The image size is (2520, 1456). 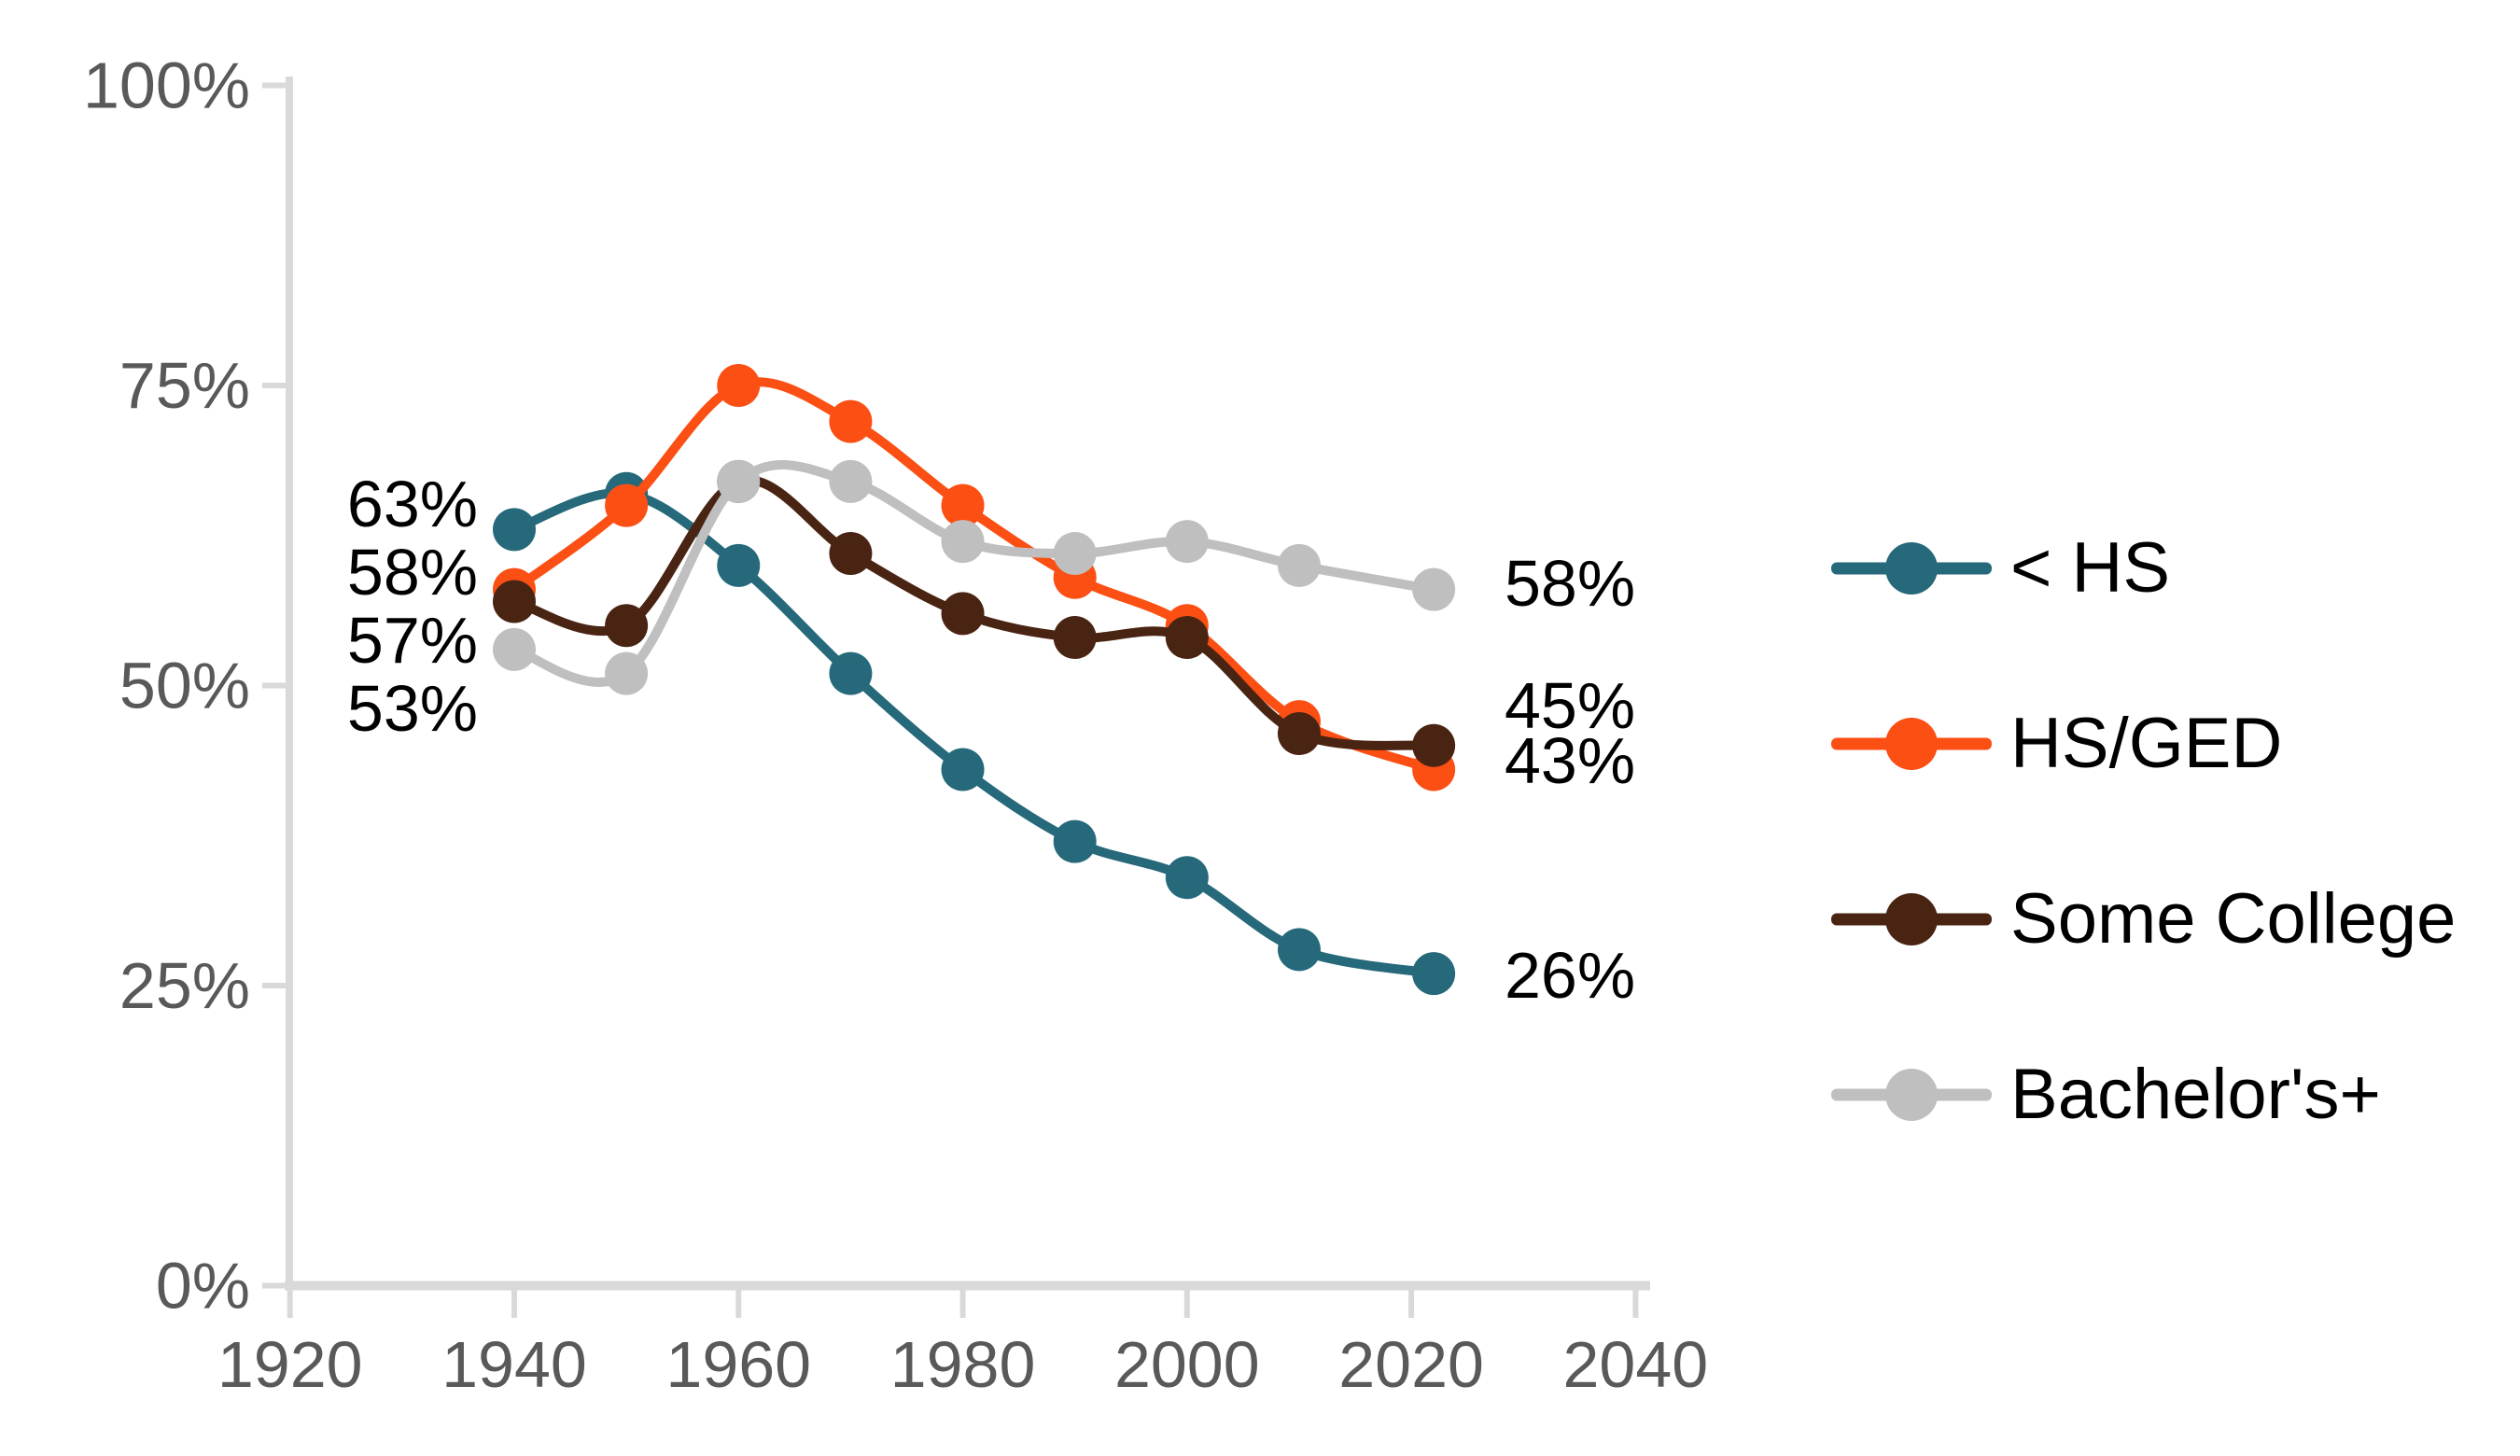 I want to click on legend-item-hs-ged: HS/GED, so click(x=2143, y=744).